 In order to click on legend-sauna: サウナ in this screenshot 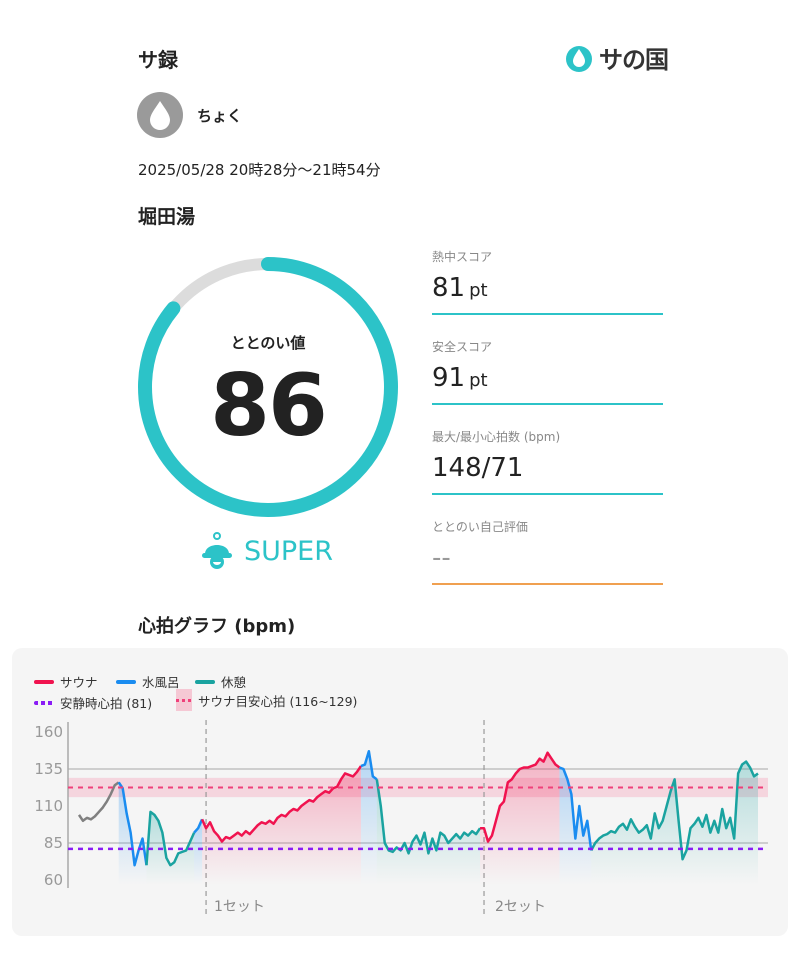, I will do `click(66, 681)`.